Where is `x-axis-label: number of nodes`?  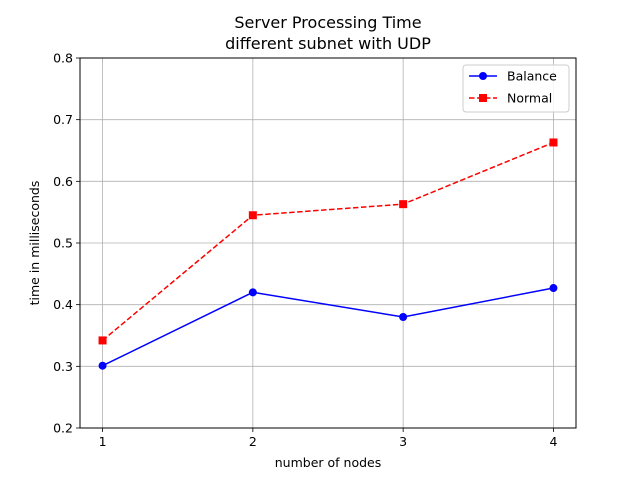 x-axis-label: number of nodes is located at coordinates (328, 462).